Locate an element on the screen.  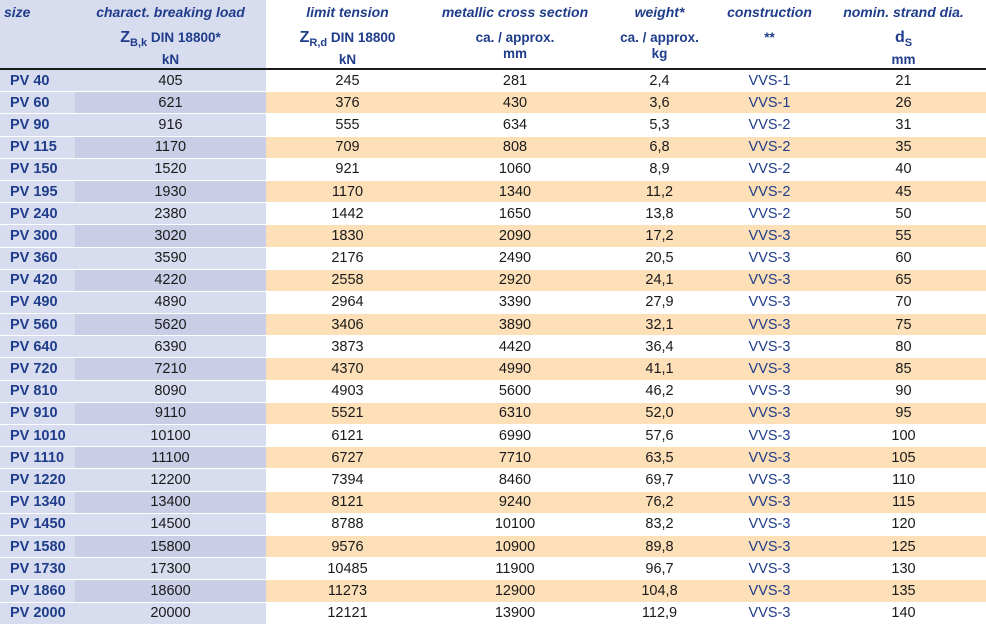
cell-cross-section: 634 is located at coordinates (515, 125).